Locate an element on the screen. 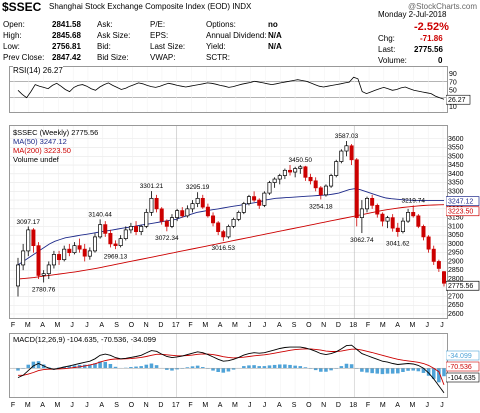 This screenshot has height=413, width=480. ma50-legend: MA(50) 3247.12 is located at coordinates (40, 141).